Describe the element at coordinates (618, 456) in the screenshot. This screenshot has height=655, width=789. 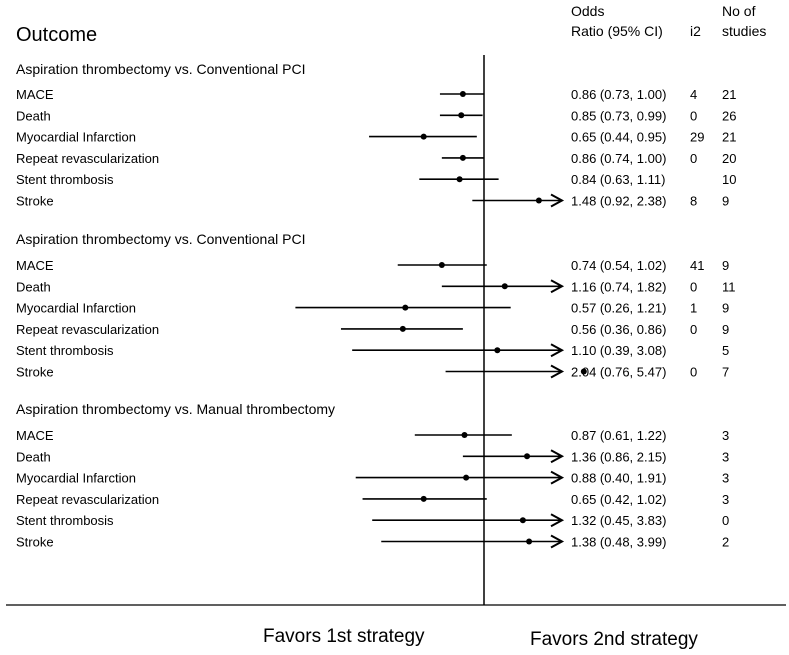
I see `odds-ratio-ci: 1.36 (0.86, 2.15)` at that location.